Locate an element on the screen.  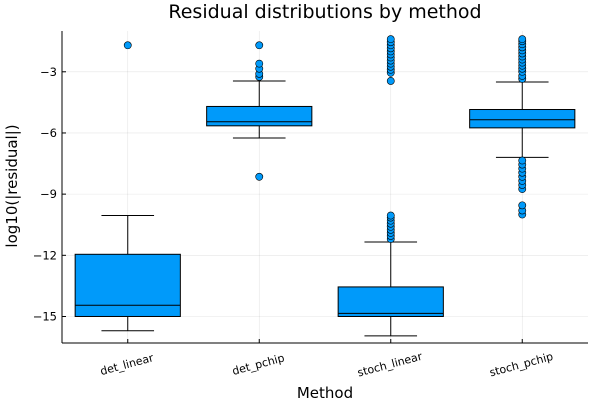
x-tick-label: det_pchip is located at coordinates (258, 364).